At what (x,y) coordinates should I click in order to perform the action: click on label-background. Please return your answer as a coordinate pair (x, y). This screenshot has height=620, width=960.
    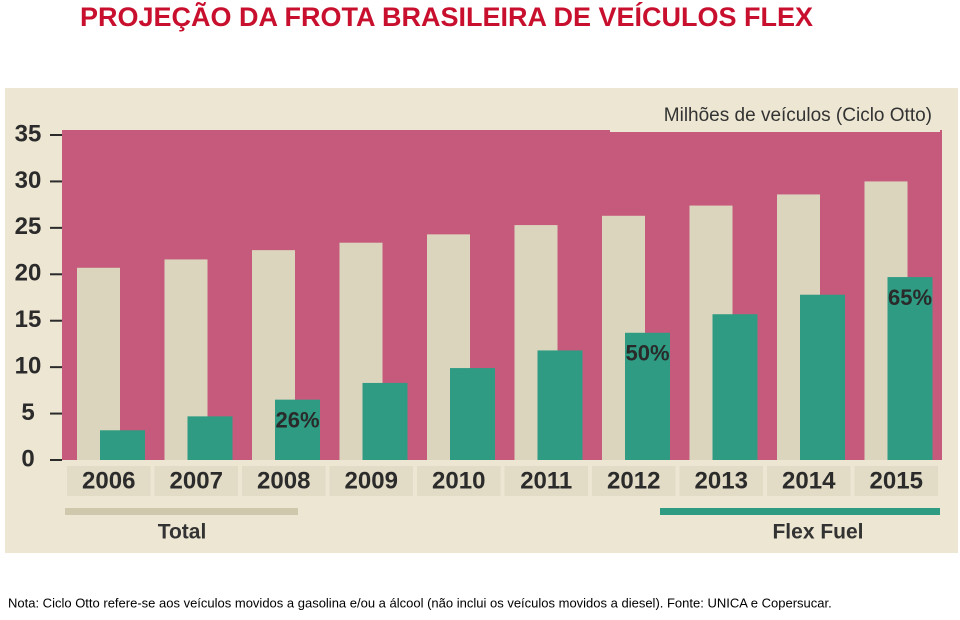
    Looking at the image, I should click on (775, 115).